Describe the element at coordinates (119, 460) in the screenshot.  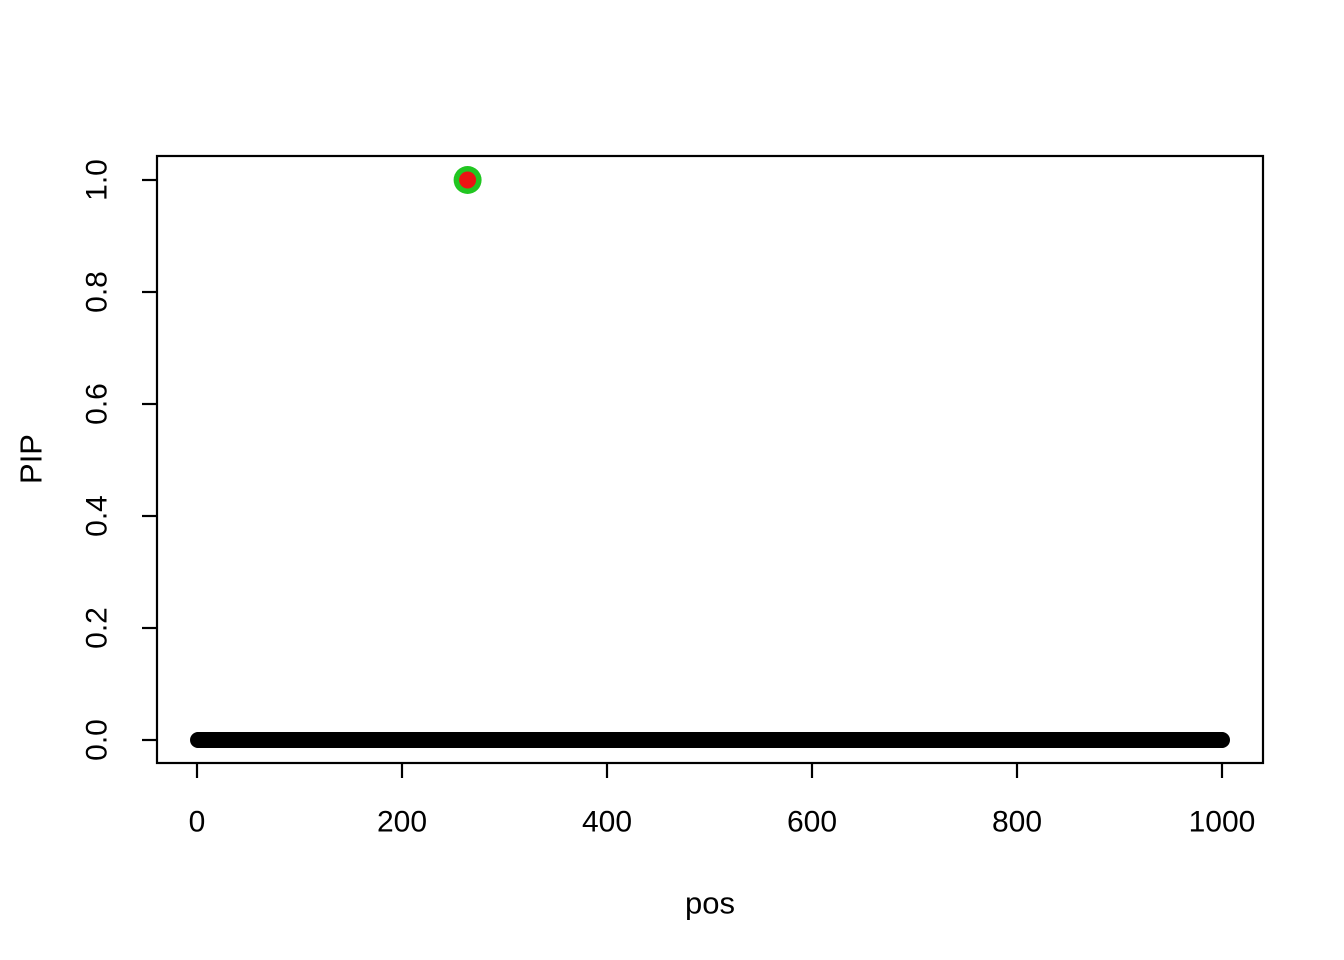
I see `y-axis-ticks: 0.0 0.2 0.4 0.6 0.8 1.0` at that location.